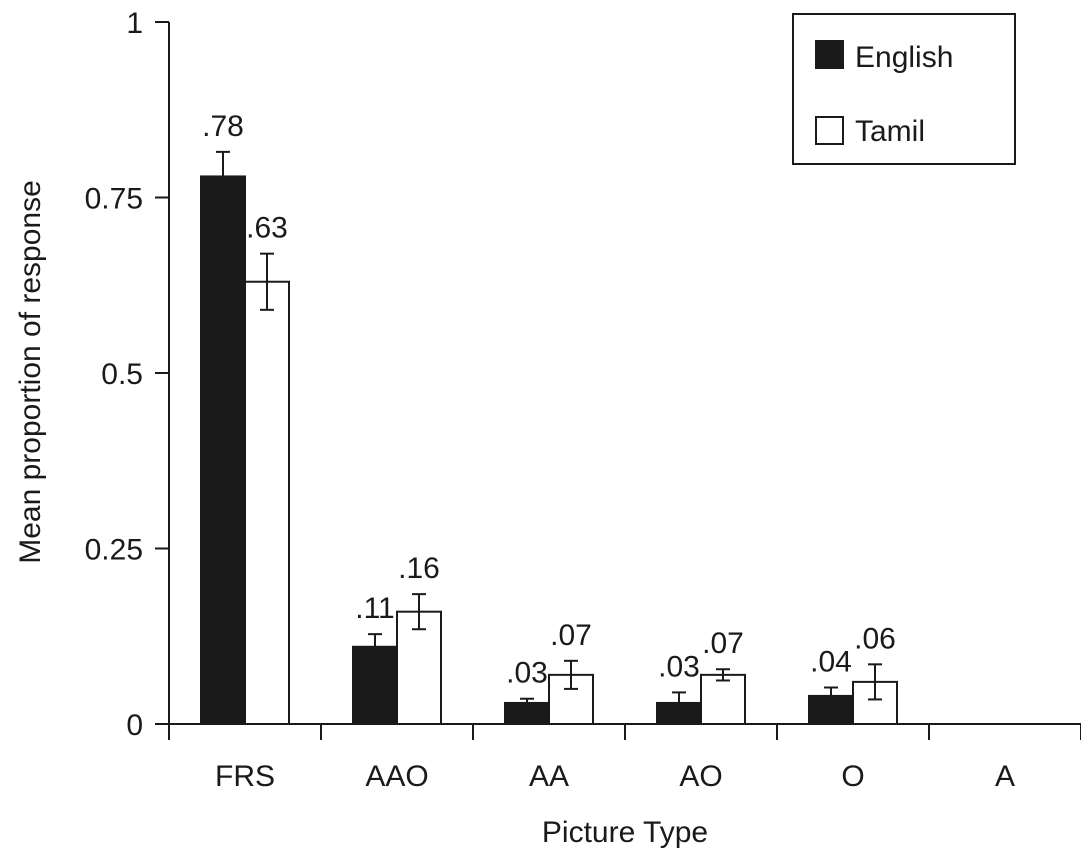 This screenshot has width=1081, height=854. Describe the element at coordinates (890, 131) in the screenshot. I see `legend-label-tamil: Tamil` at that location.